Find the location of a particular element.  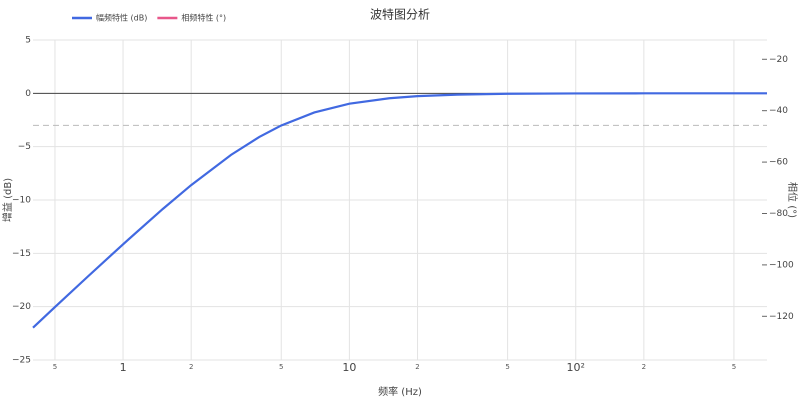

y-tick-label: −25 is located at coordinates (21, 361).